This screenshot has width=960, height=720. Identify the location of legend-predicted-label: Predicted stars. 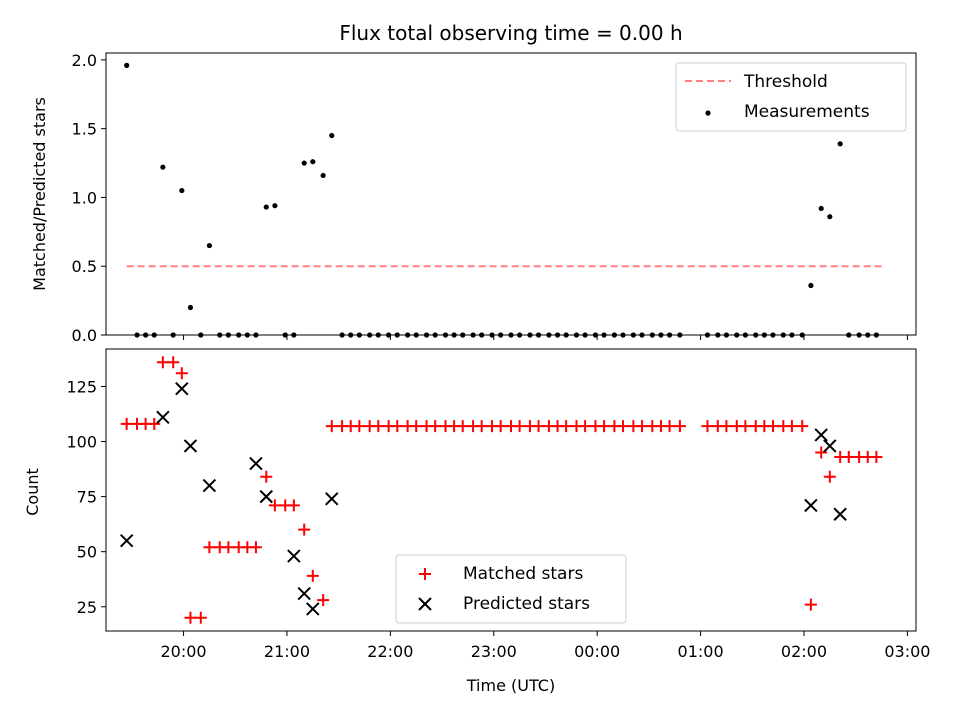
(526, 604).